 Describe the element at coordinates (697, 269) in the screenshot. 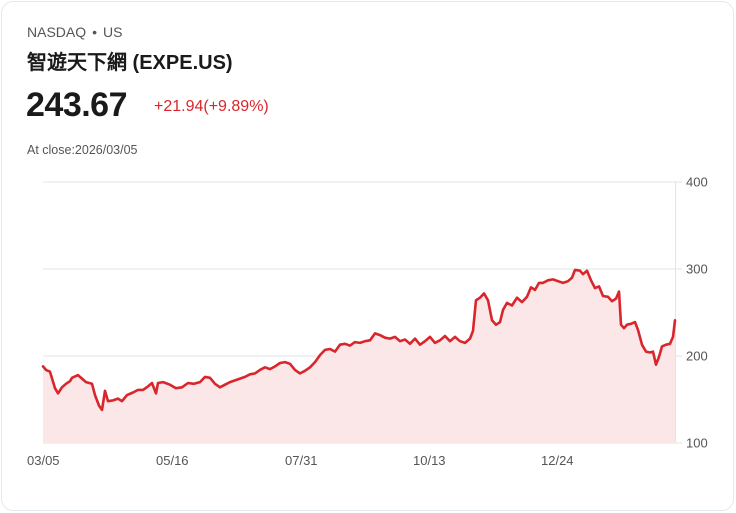

I see `y-tick-label: 300` at that location.